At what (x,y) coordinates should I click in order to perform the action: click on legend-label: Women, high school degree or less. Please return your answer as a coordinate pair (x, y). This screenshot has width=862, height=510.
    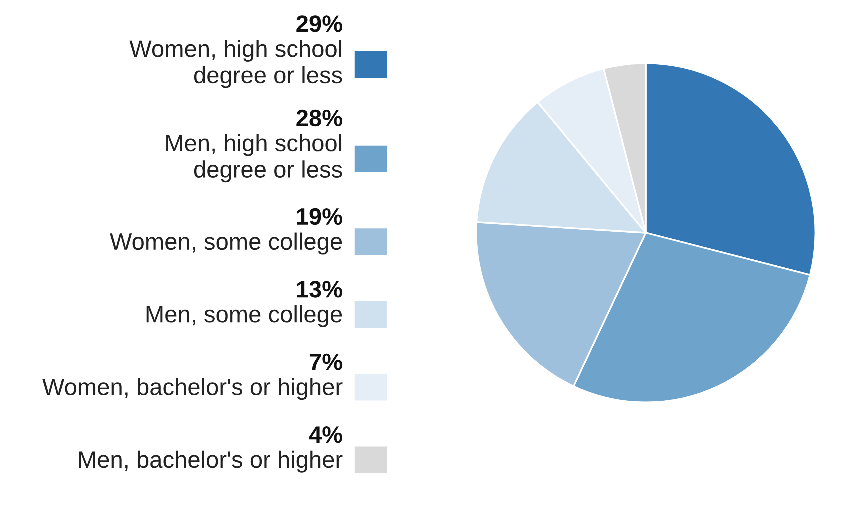
    Looking at the image, I should click on (236, 64).